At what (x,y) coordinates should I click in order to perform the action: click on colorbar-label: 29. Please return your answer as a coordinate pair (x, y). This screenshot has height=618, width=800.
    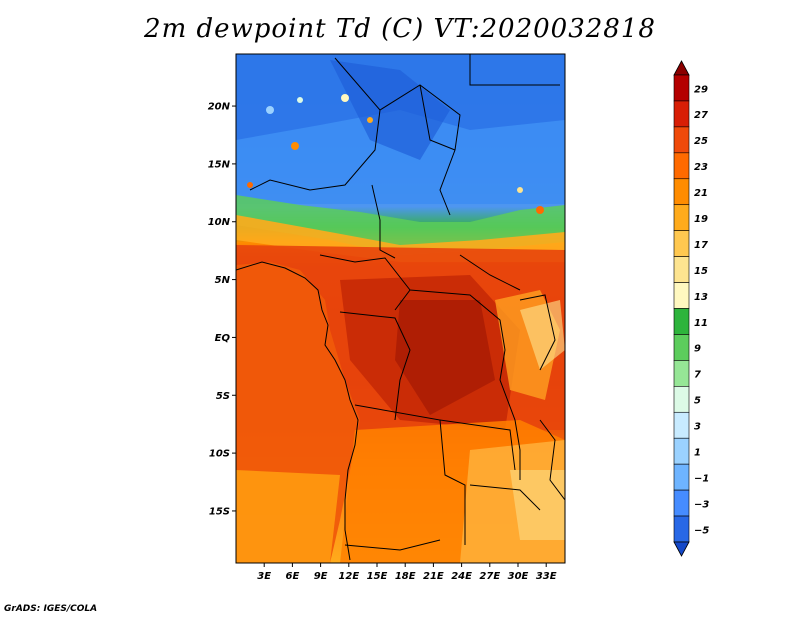
    Looking at the image, I should click on (701, 89).